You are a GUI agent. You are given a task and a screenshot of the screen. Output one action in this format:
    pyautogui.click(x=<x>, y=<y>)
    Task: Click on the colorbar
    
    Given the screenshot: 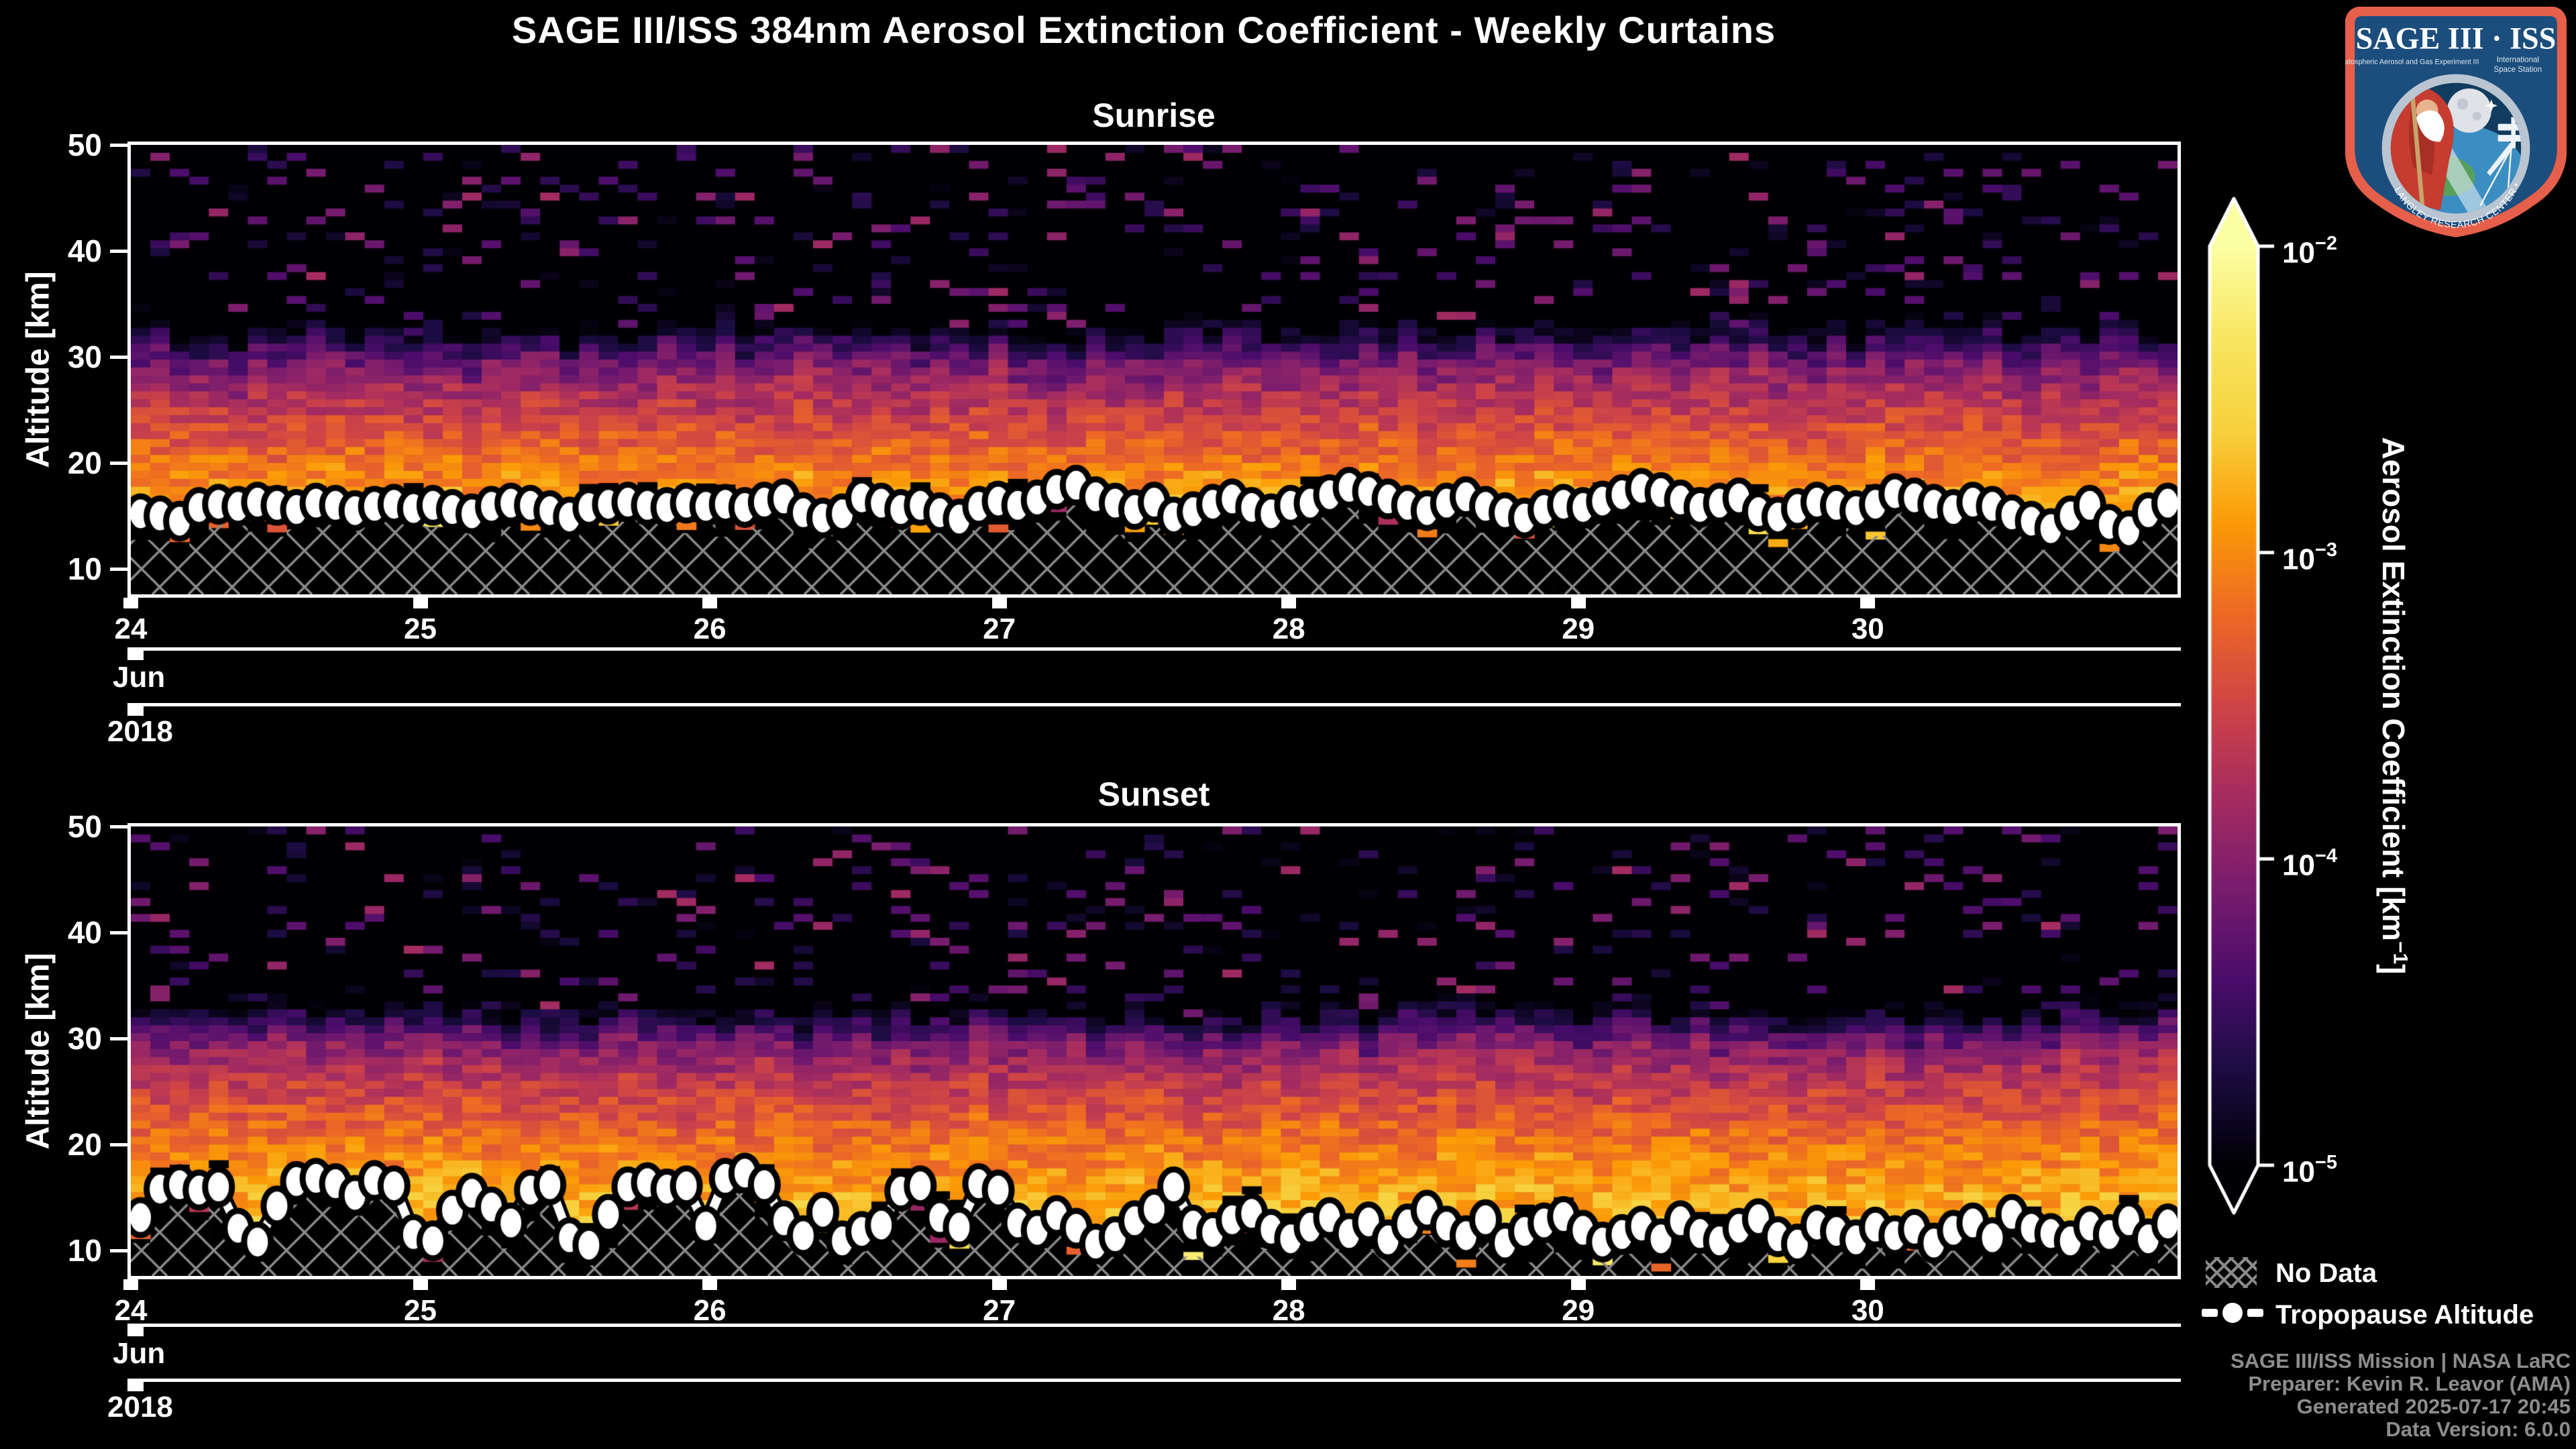 What is the action you would take?
    pyautogui.click(x=2243, y=706)
    